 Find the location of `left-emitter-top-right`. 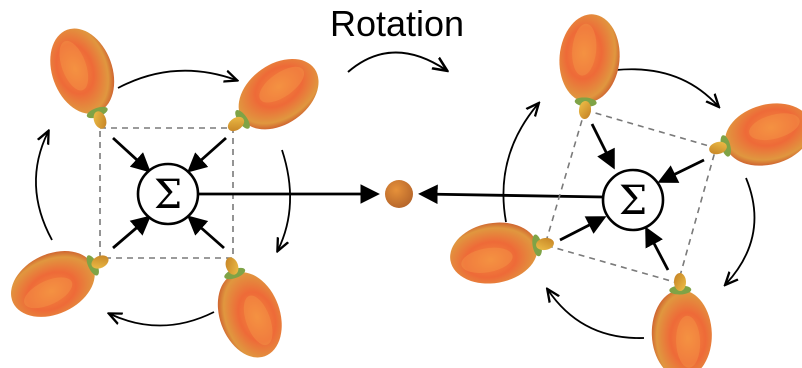

left-emitter-top-right is located at coordinates (271, 99).